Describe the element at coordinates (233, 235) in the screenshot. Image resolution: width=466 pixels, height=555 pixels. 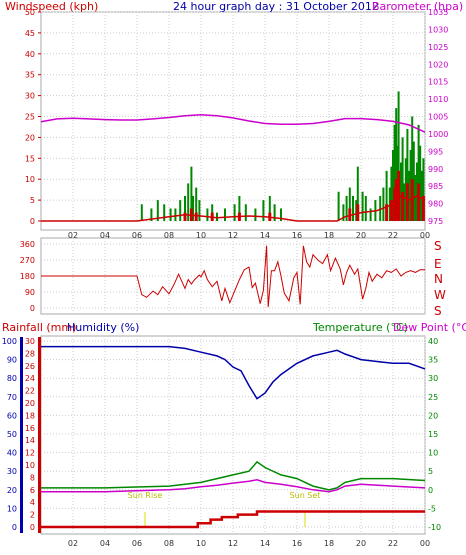
I see `wind-x-tick-label: 12` at that location.